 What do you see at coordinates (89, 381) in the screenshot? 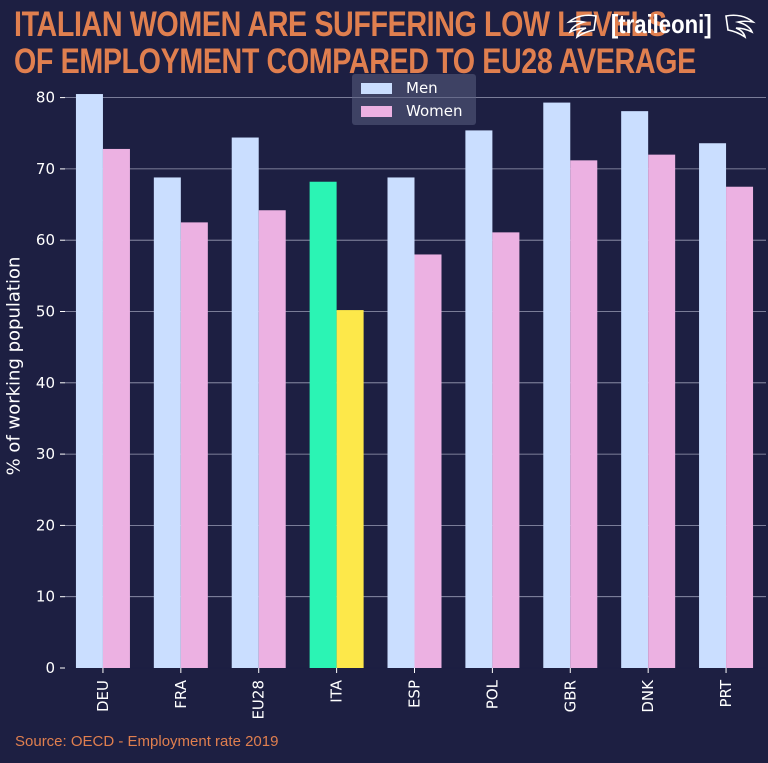
I see `bar-men-deu` at bounding box center [89, 381].